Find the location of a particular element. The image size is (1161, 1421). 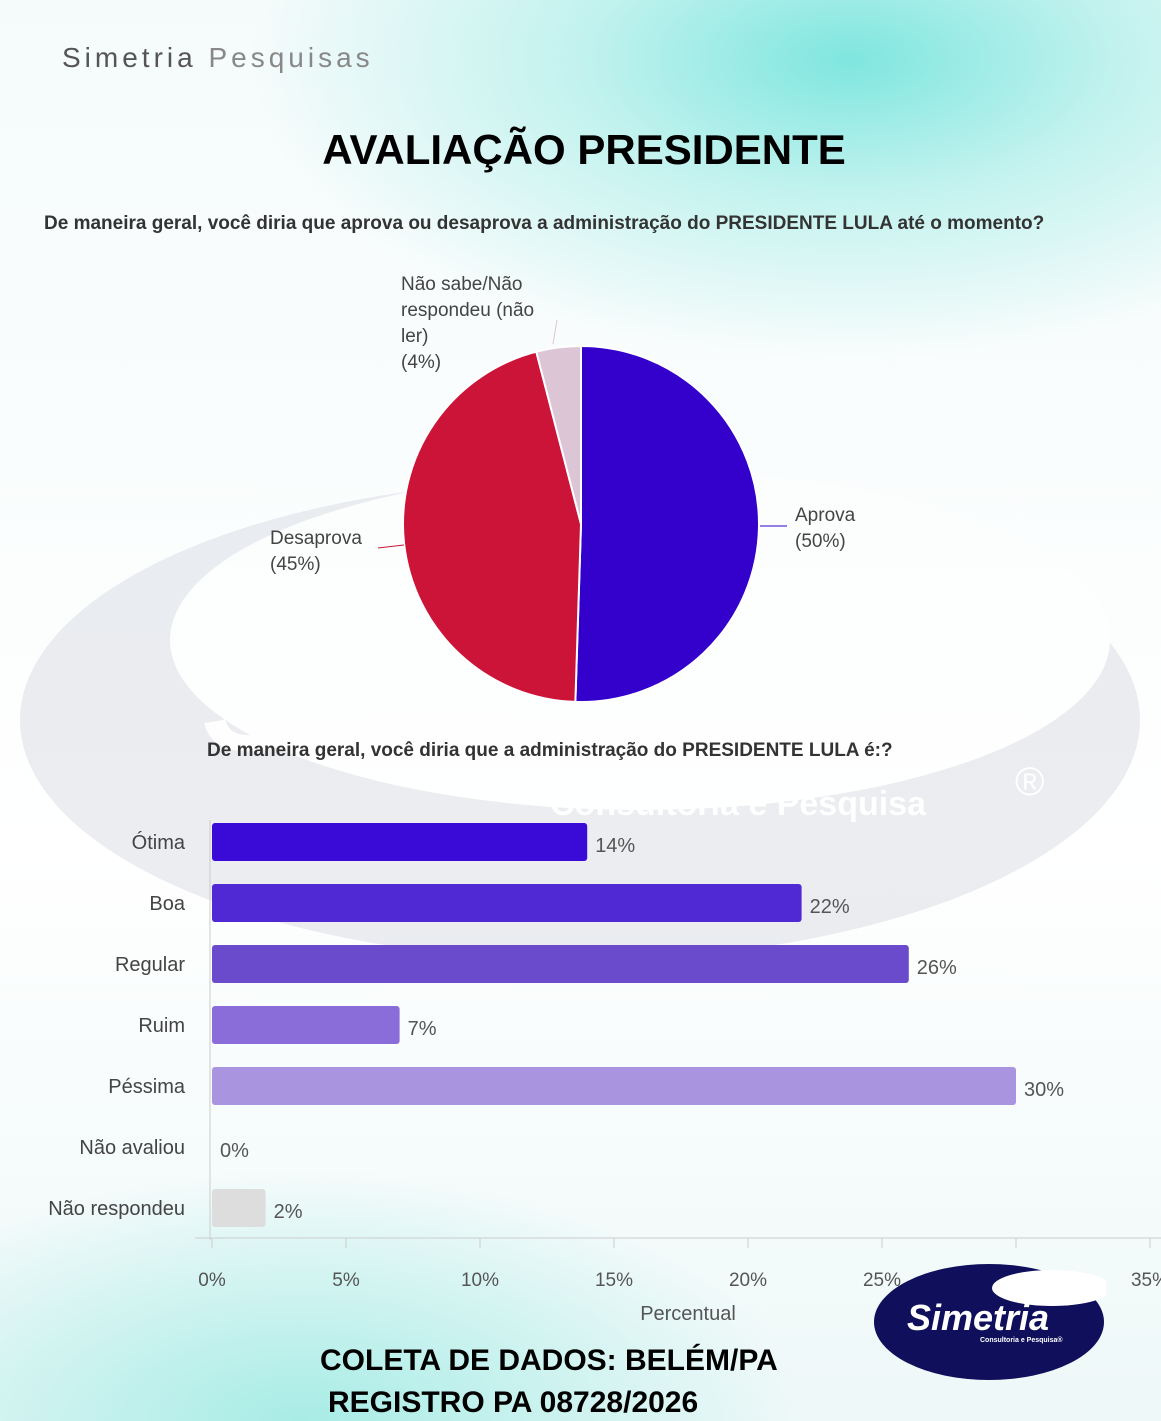

bar-value-label: 7% is located at coordinates (422, 1029).